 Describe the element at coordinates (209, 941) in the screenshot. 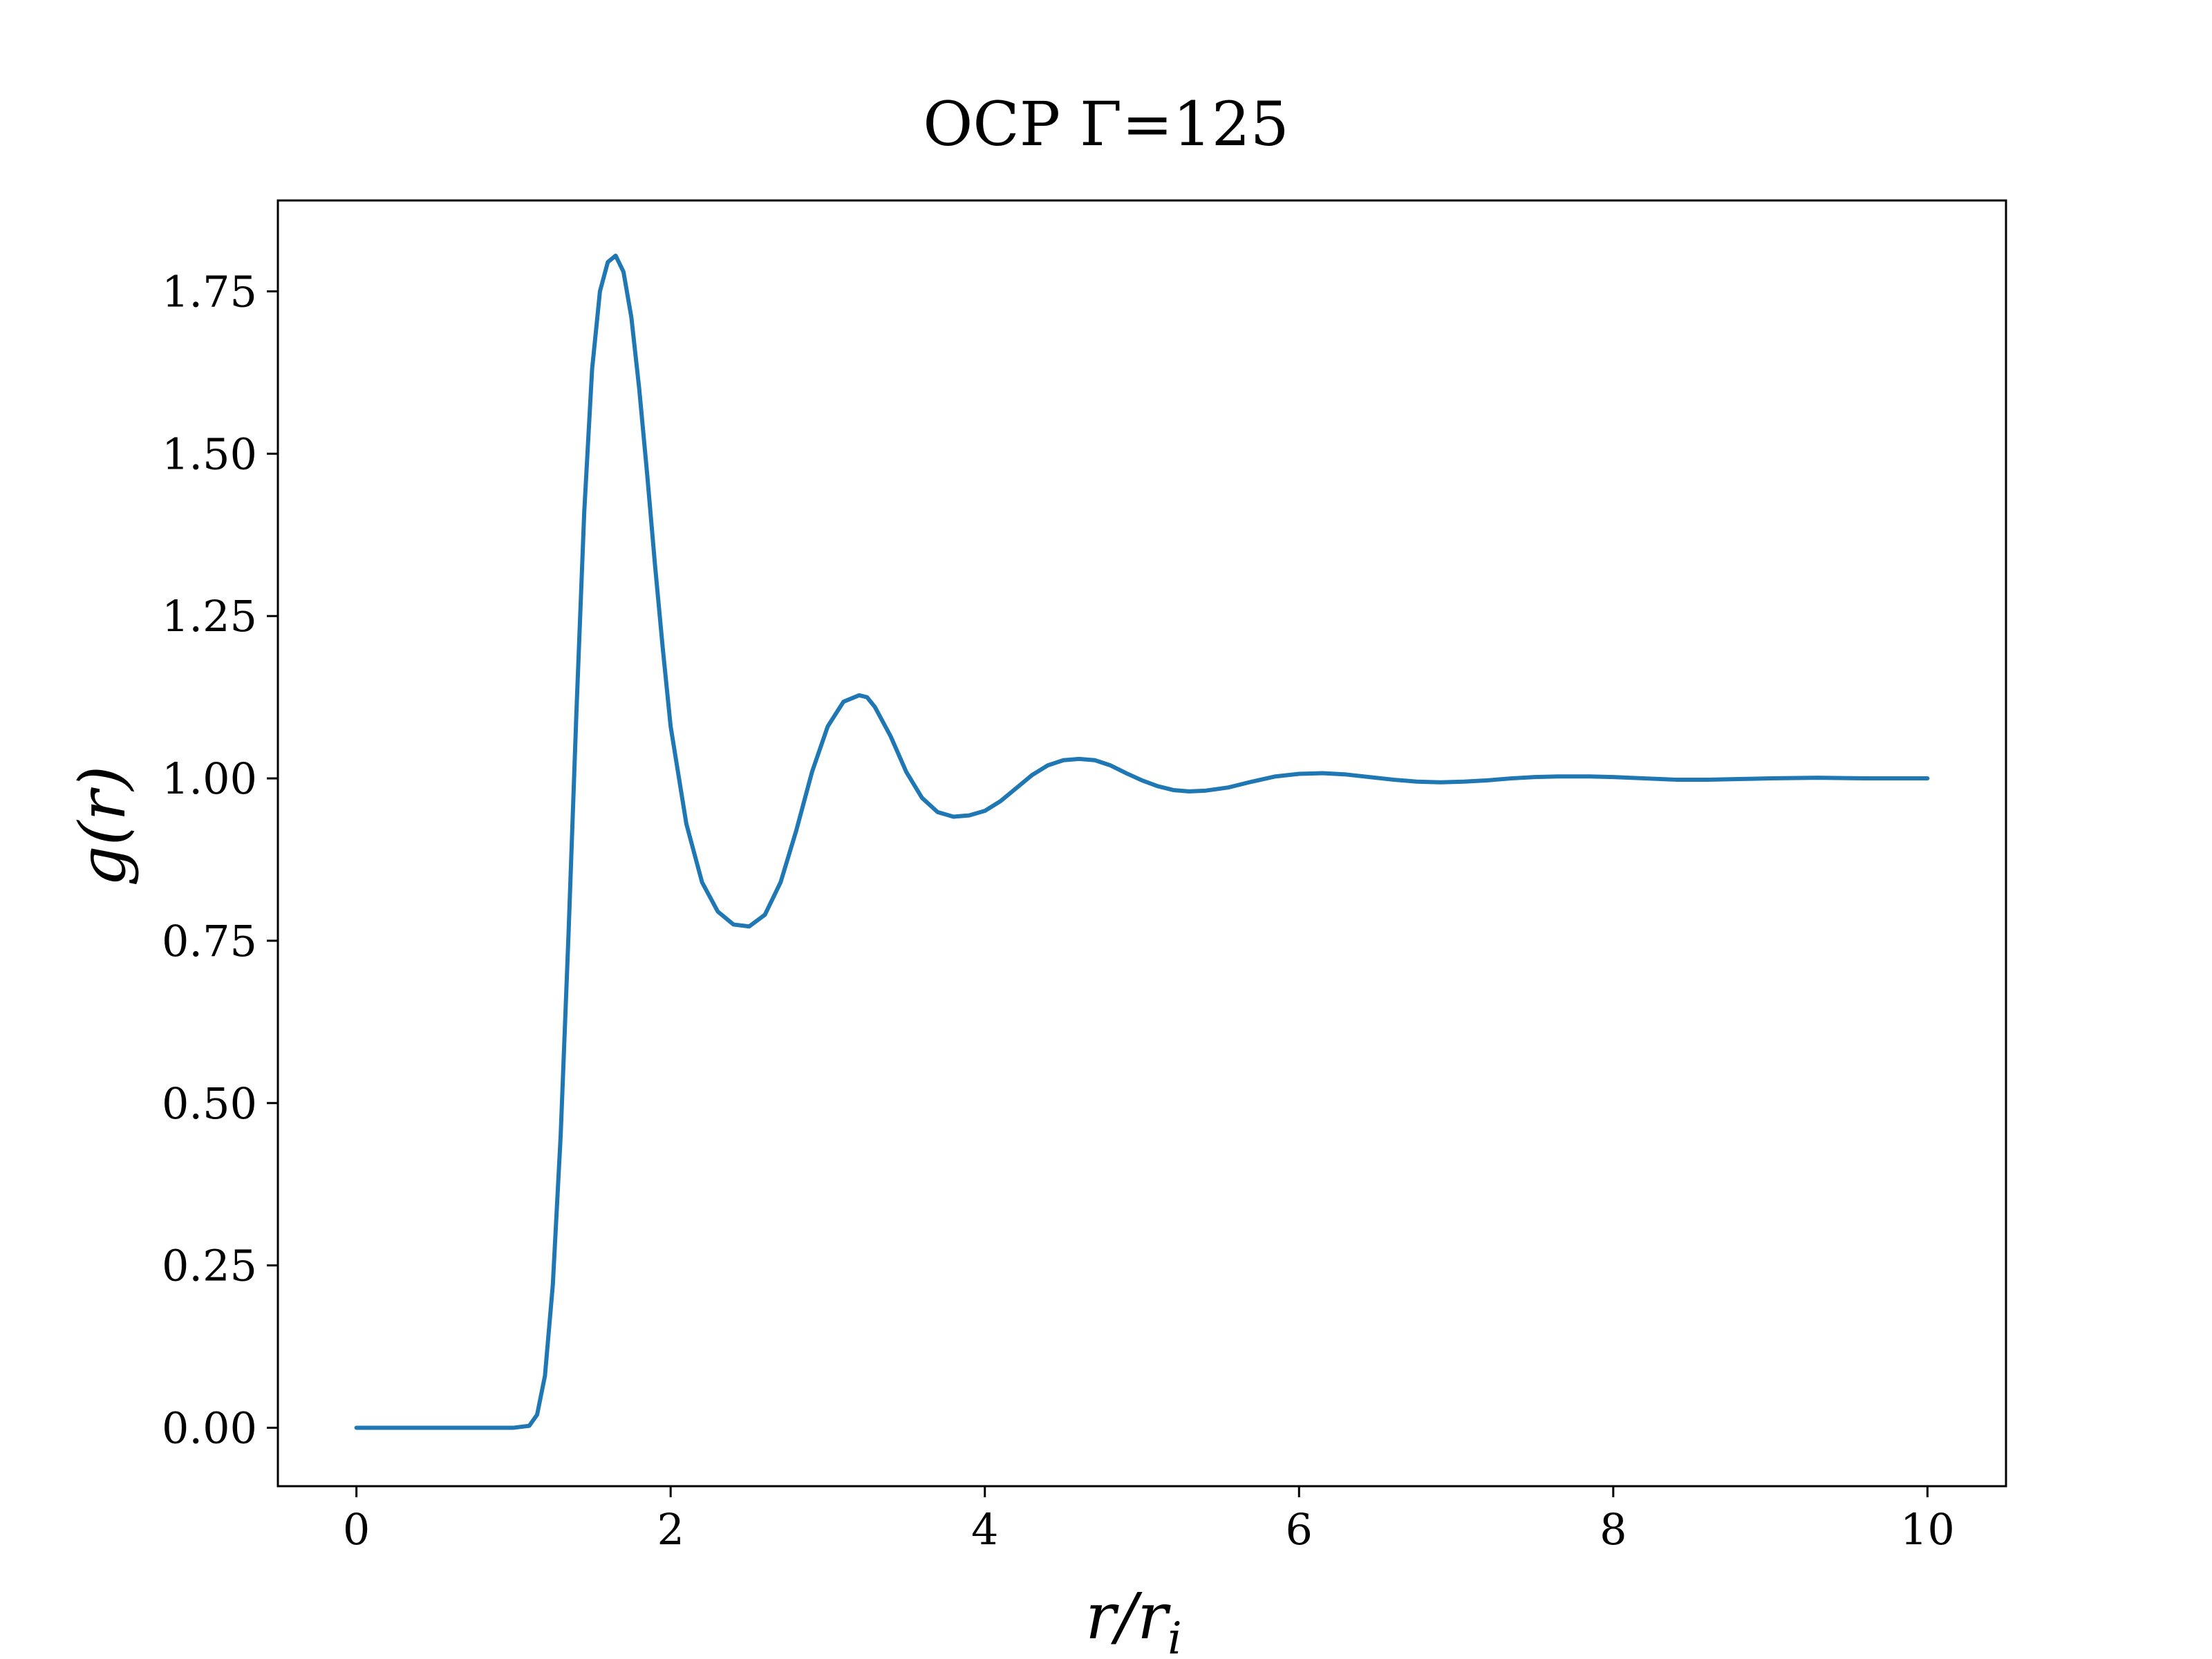

I see `y-tick-label-3: 0.75` at that location.